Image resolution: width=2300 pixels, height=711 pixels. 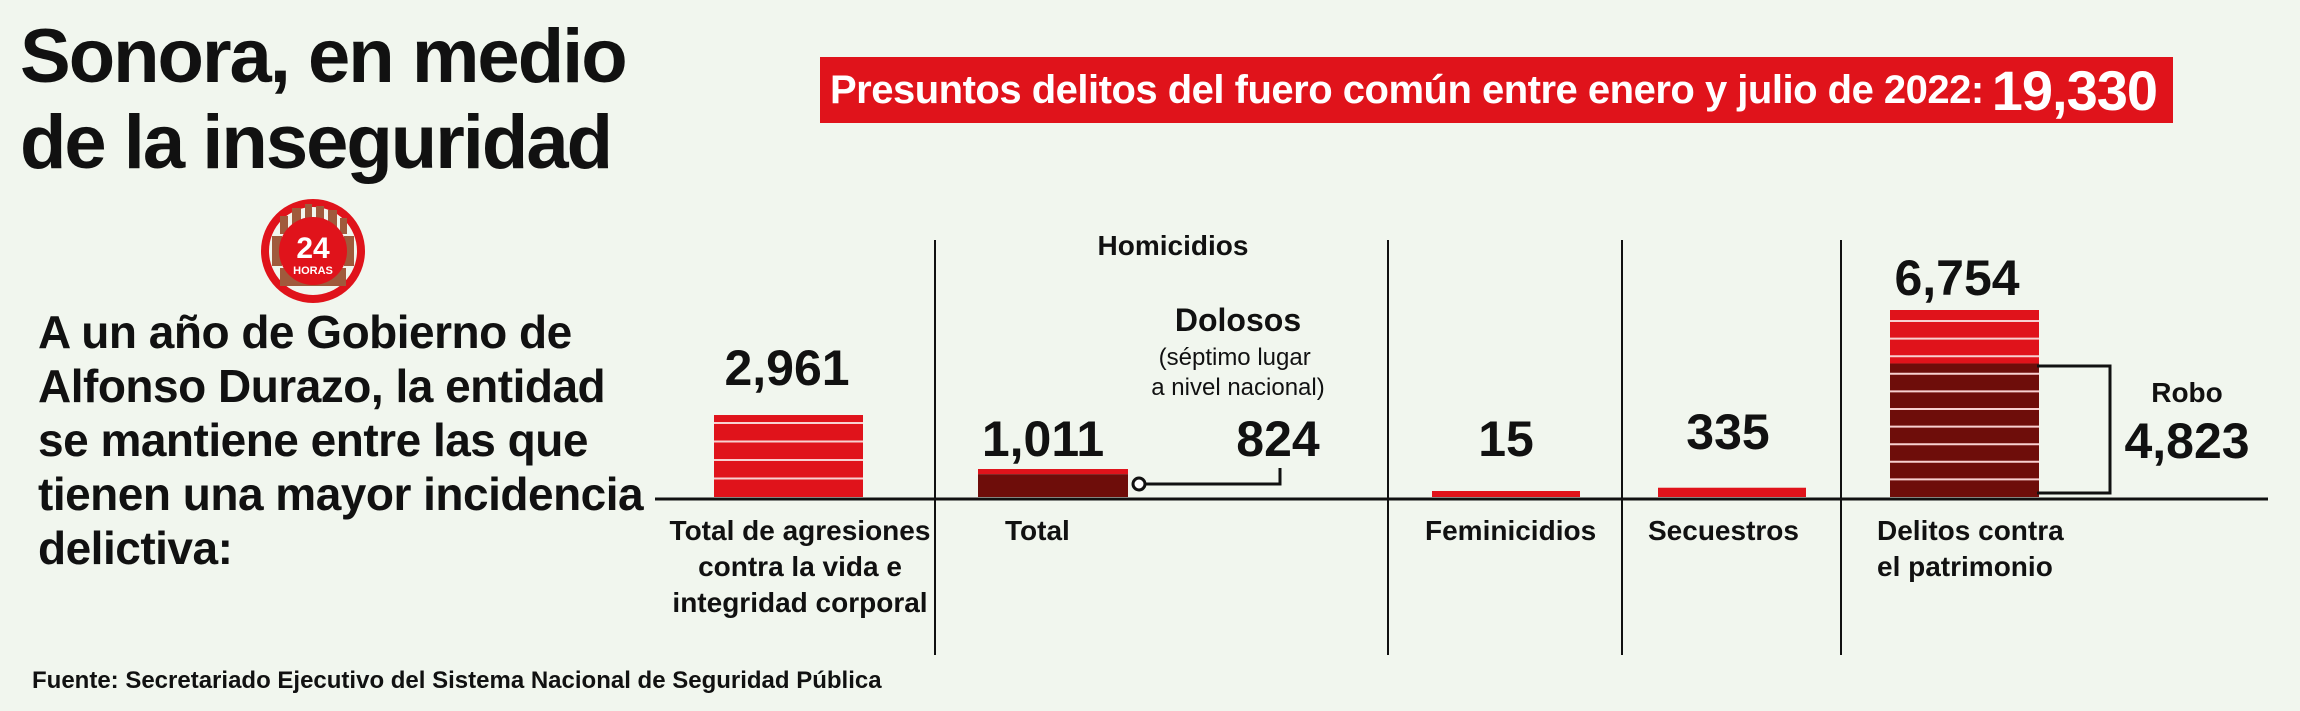 I want to click on logo-number: 24, so click(x=313, y=248).